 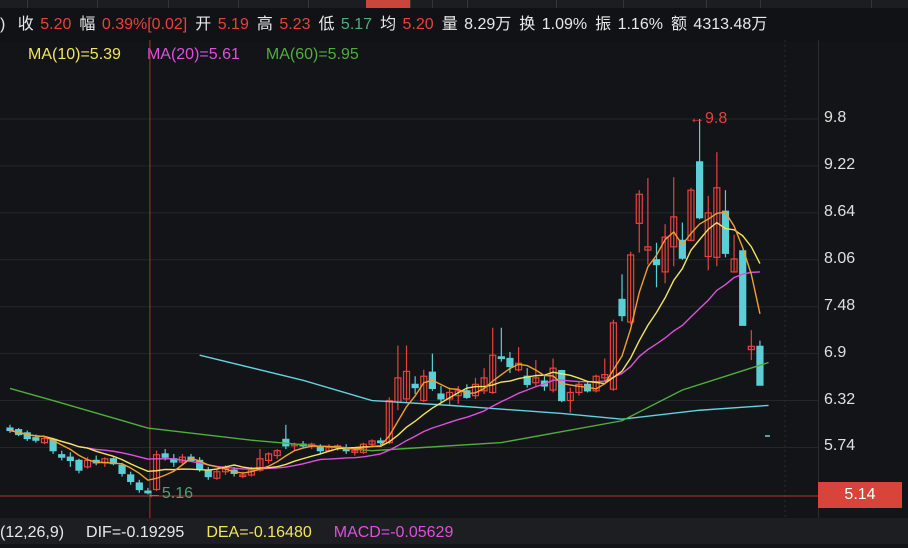 What do you see at coordinates (388, 4) in the screenshot?
I see `tab-active` at bounding box center [388, 4].